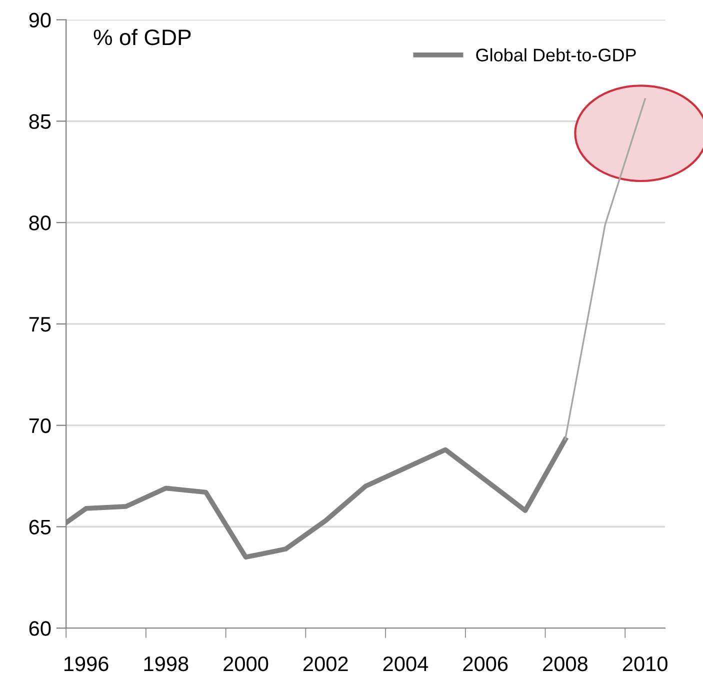 The height and width of the screenshot is (682, 703). I want to click on x-tick-label: 2002, so click(326, 664).